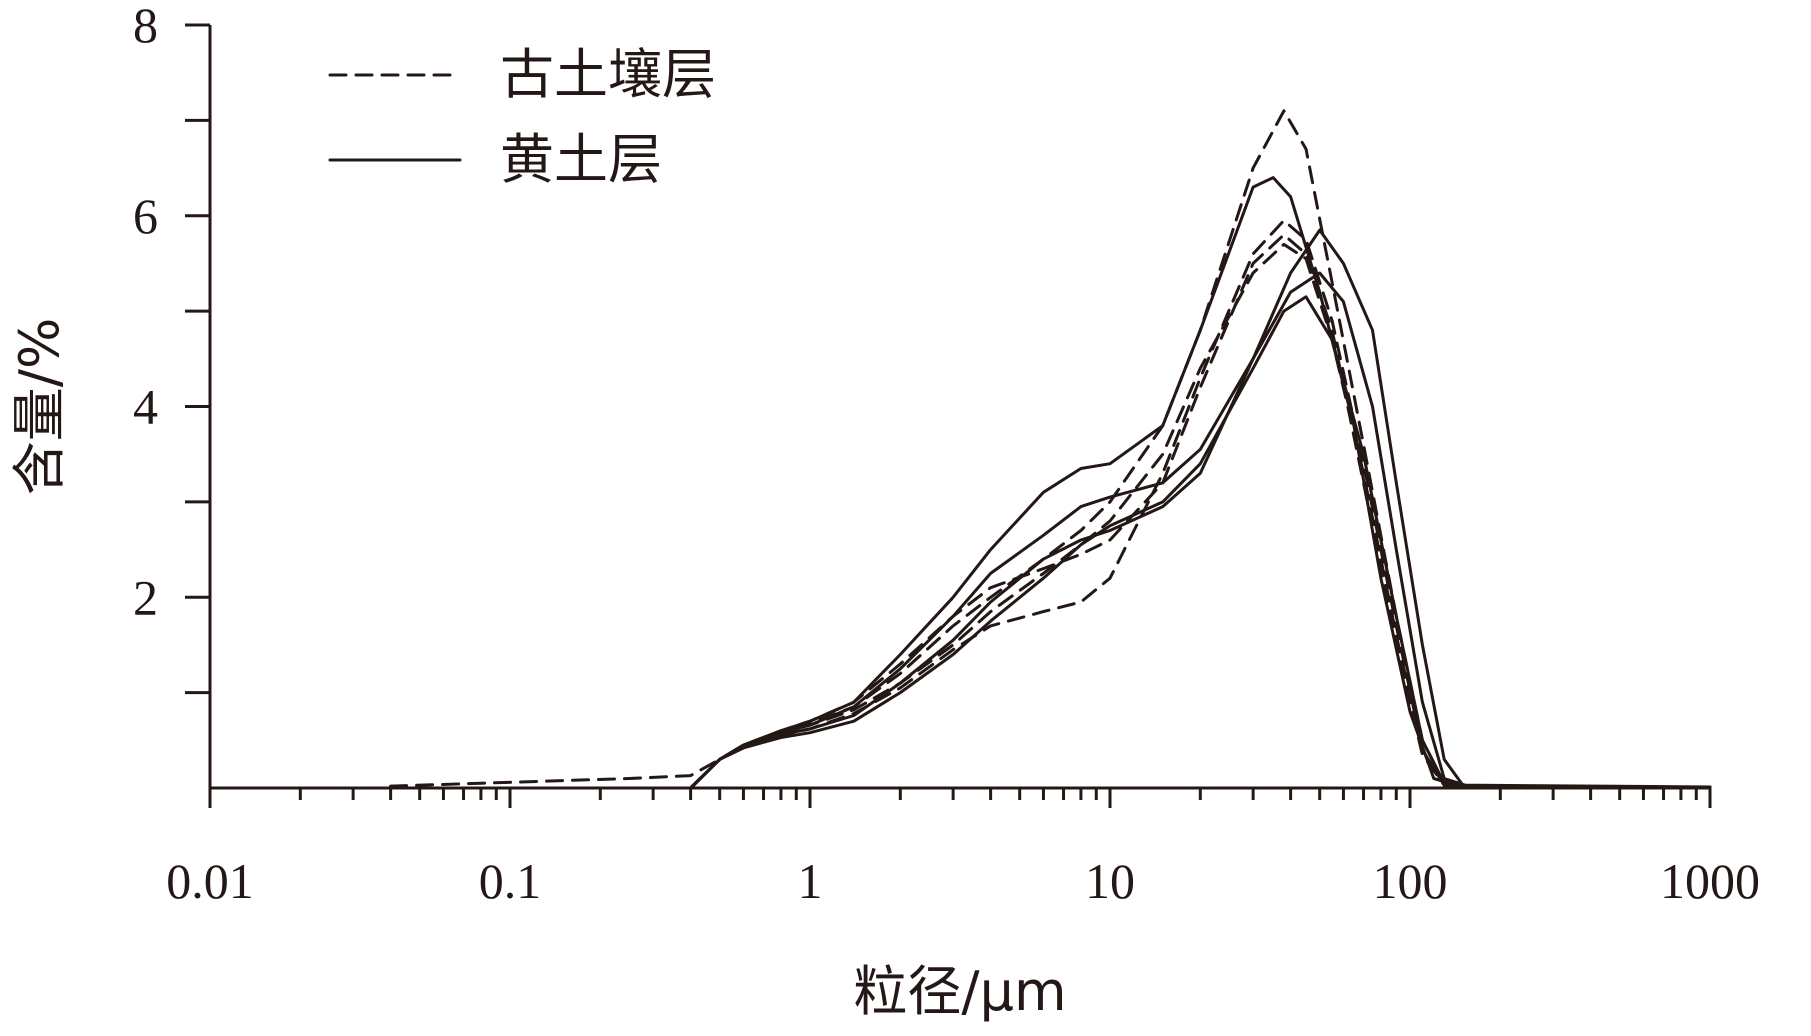 This screenshot has width=1811, height=1036. I want to click on y-tick-label: 2, so click(145, 597).